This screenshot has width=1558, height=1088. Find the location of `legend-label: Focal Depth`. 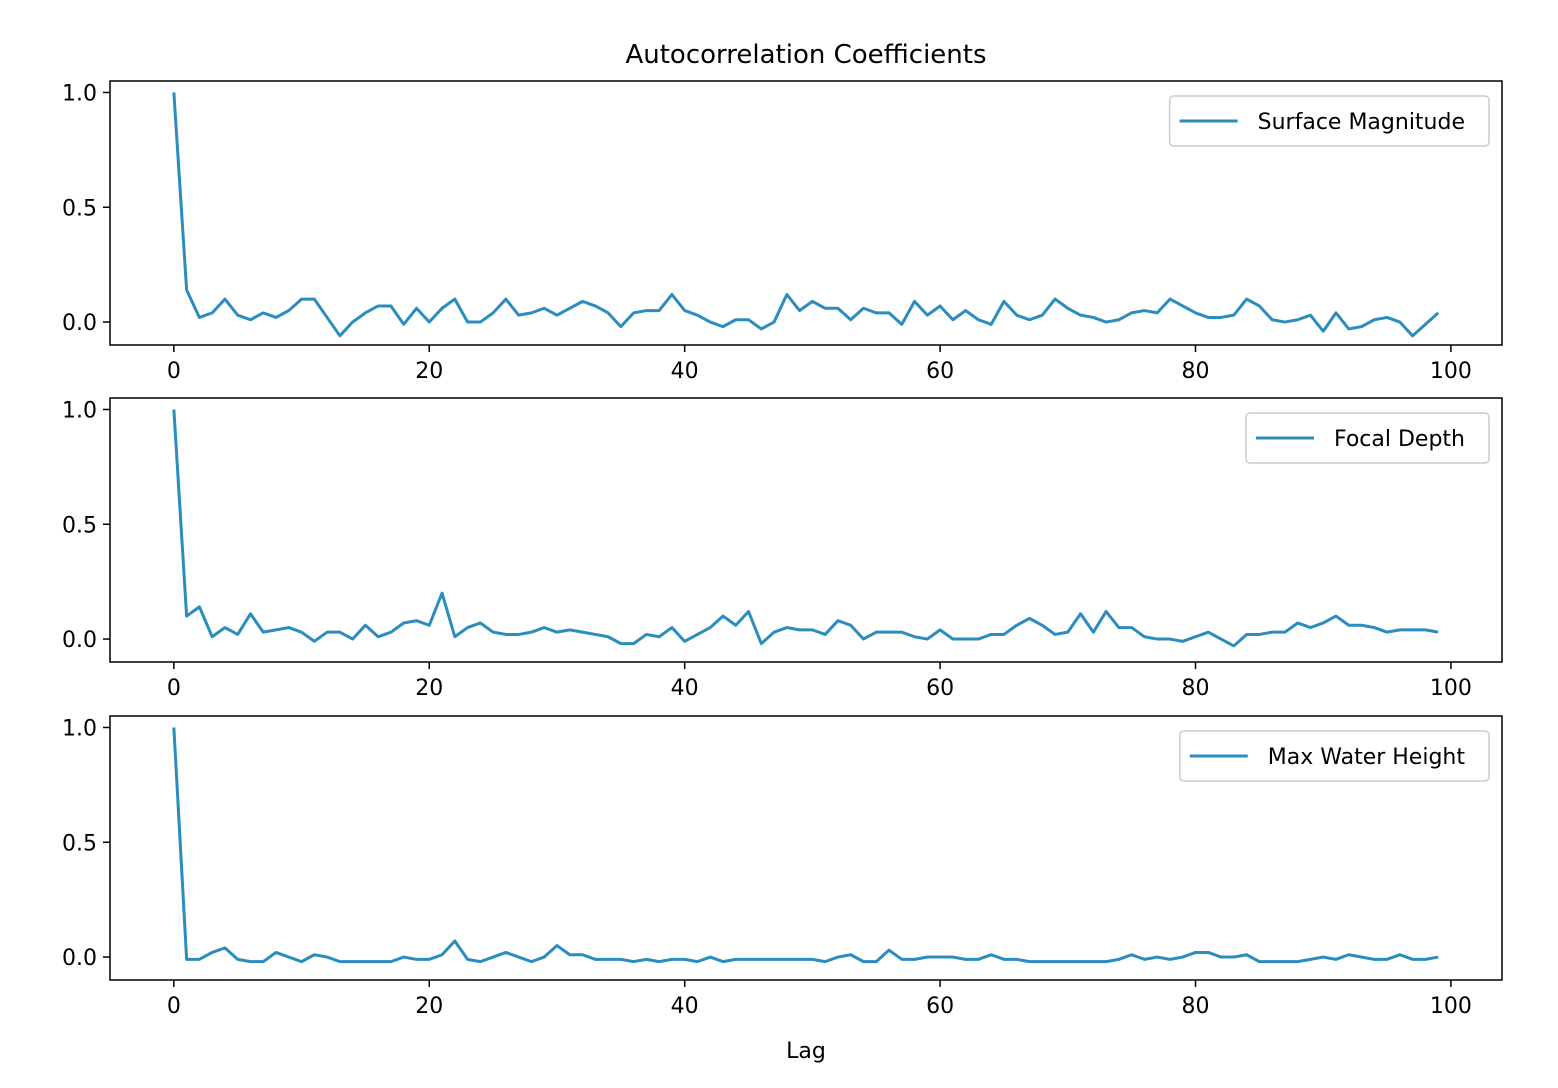

legend-label: Focal Depth is located at coordinates (1399, 439).